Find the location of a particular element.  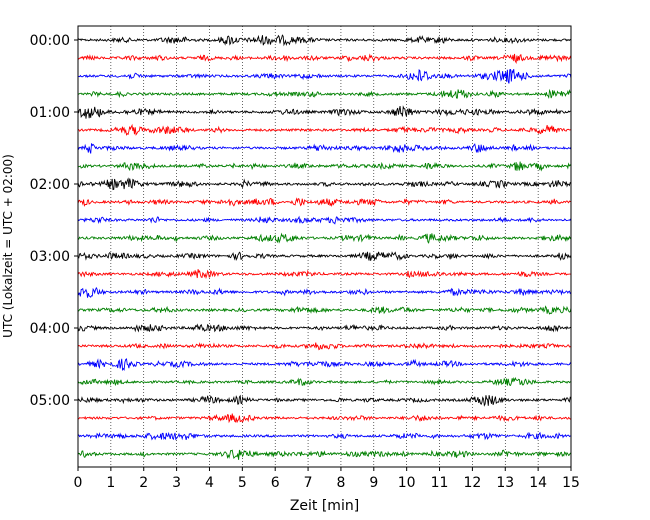

x-tick-label: 12 is located at coordinates (472, 483).